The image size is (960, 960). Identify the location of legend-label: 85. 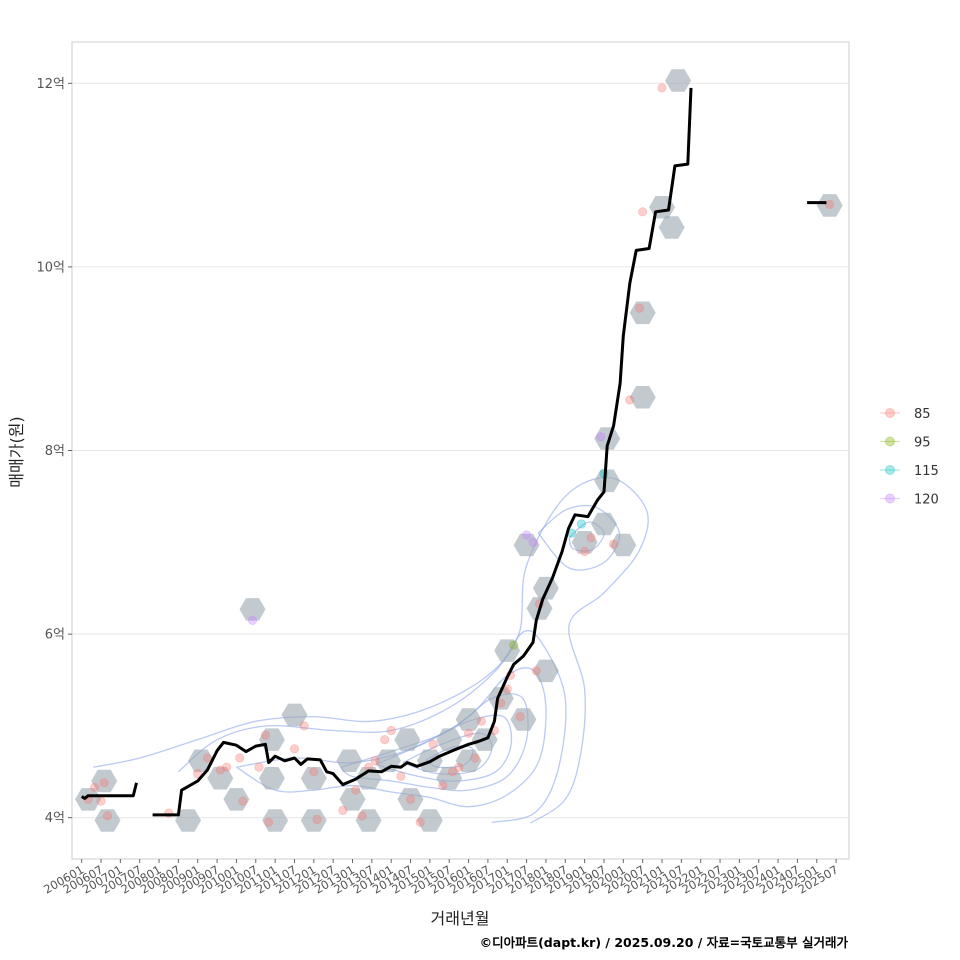
(922, 414).